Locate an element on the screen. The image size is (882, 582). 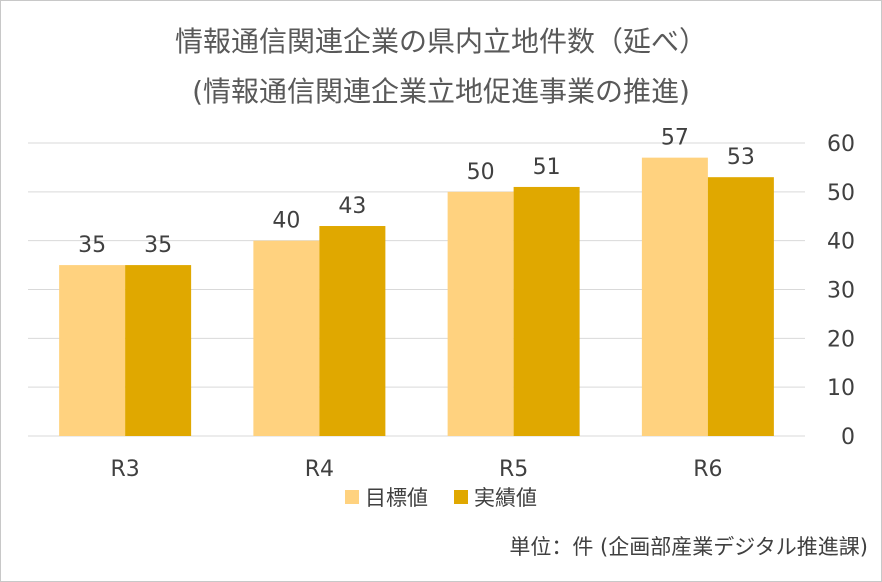
y-tick-label: 0 is located at coordinates (848, 437).